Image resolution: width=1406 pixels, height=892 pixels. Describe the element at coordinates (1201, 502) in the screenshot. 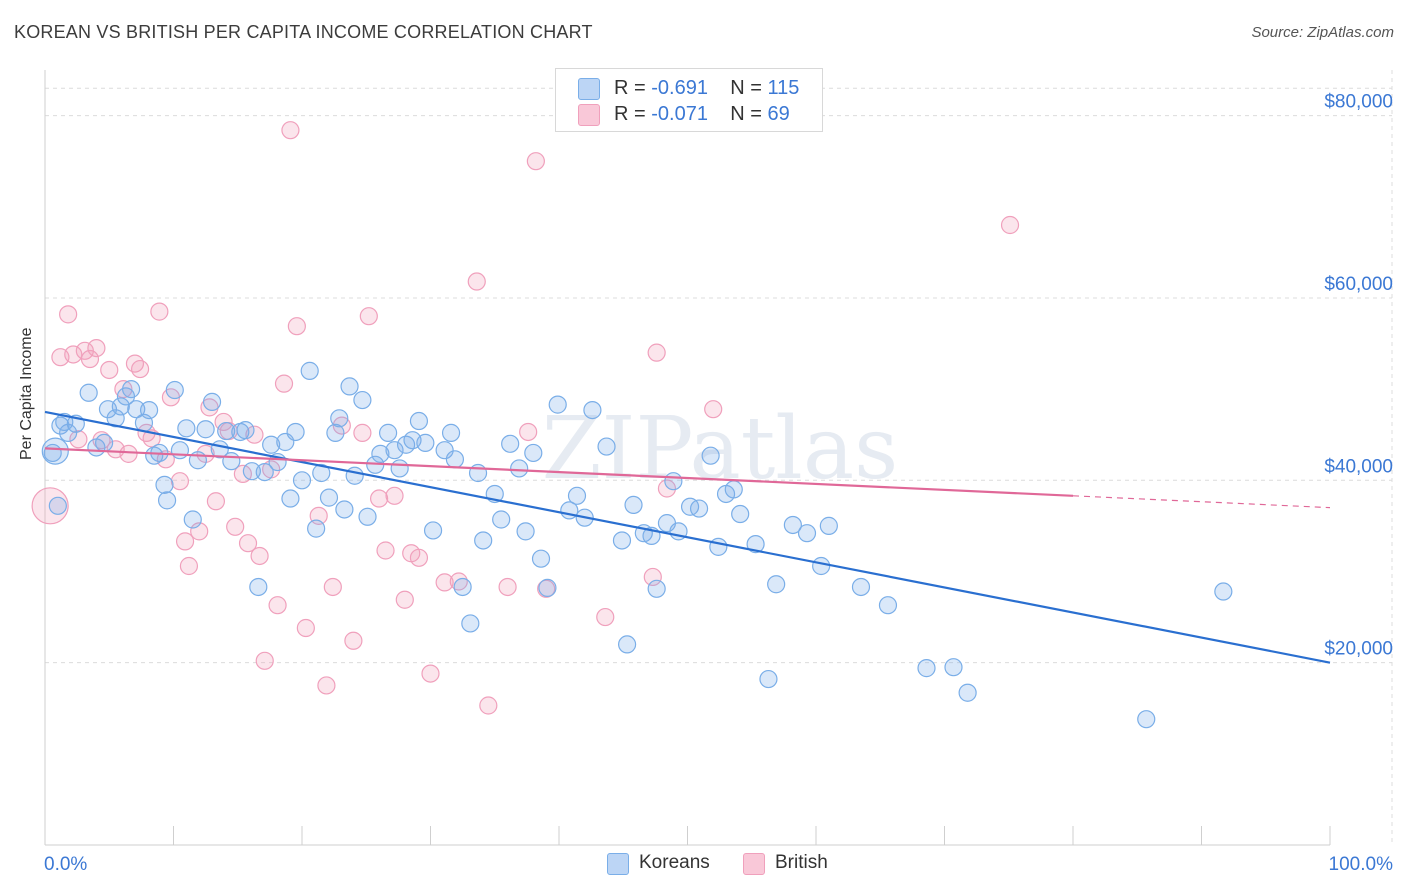

I see `british-trend-extension` at that location.